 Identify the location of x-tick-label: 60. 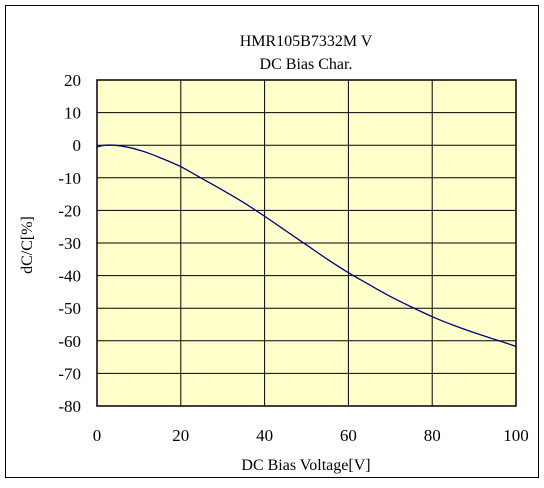
(348, 435).